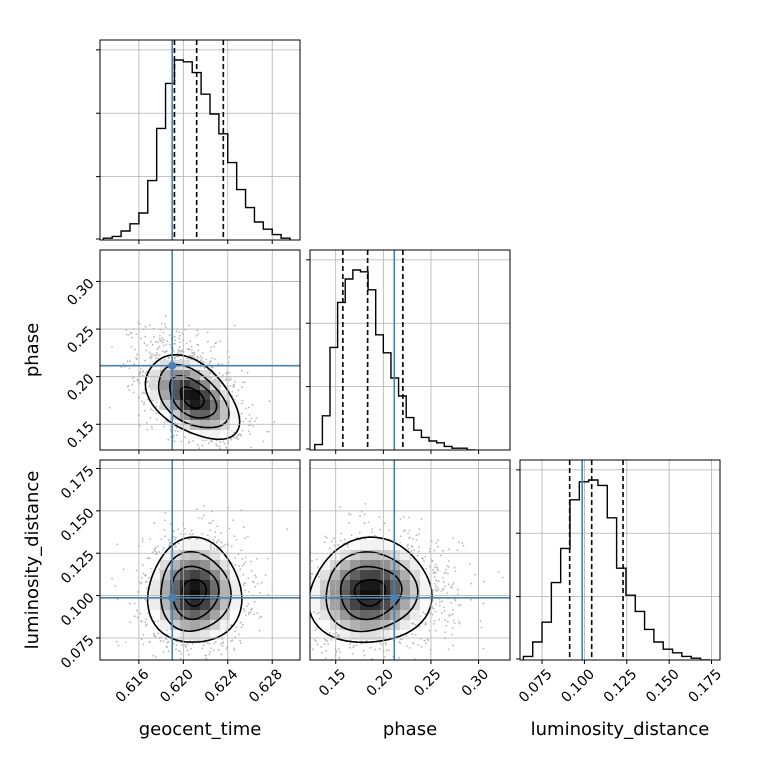  What do you see at coordinates (200, 351) in the screenshot?
I see `density-content` at bounding box center [200, 351].